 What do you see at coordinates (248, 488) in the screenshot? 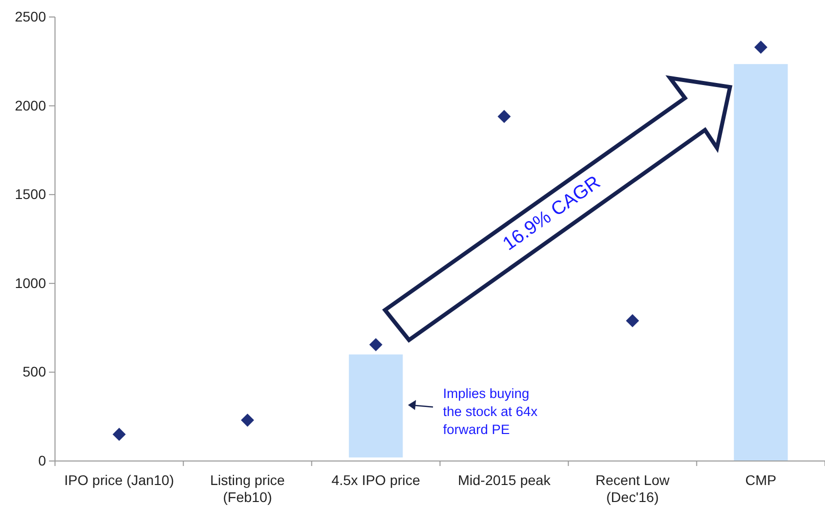
I see `x-tick-label: Listing price (Feb10)` at bounding box center [248, 488].